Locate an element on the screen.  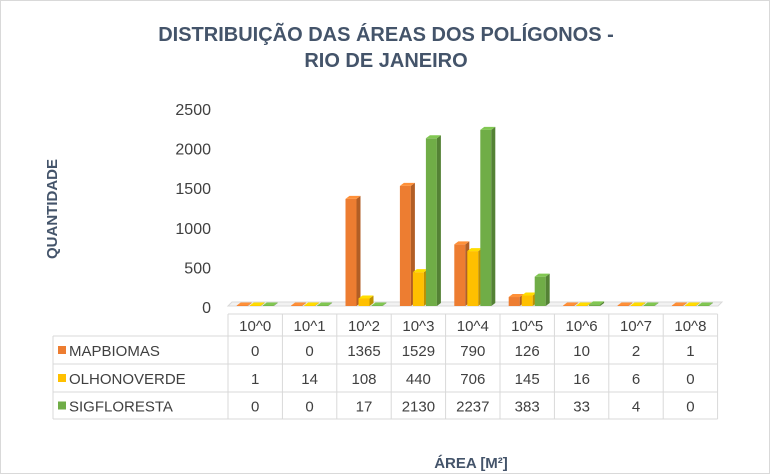
x-tick-label: 10^0 is located at coordinates (255, 326).